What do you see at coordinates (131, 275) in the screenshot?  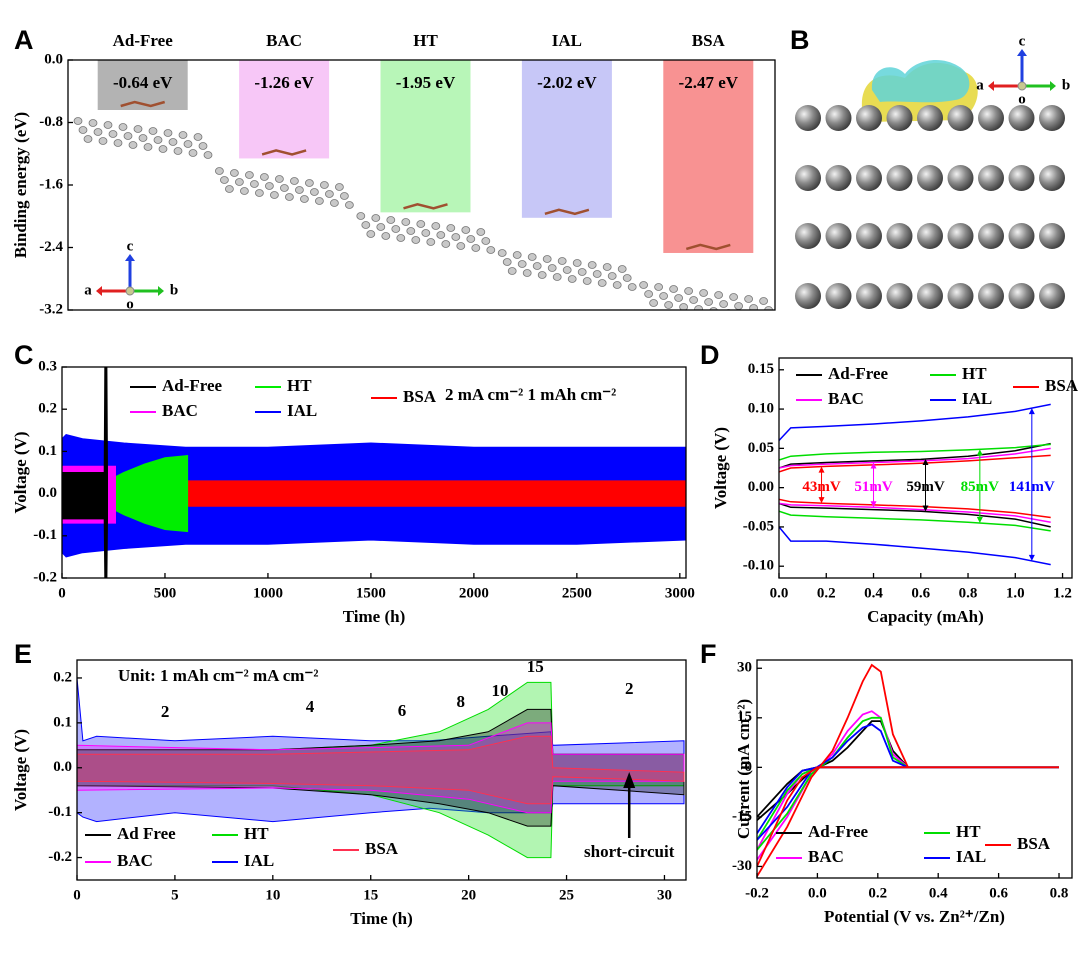 I see `crystal-axes: a b c o` at bounding box center [131, 275].